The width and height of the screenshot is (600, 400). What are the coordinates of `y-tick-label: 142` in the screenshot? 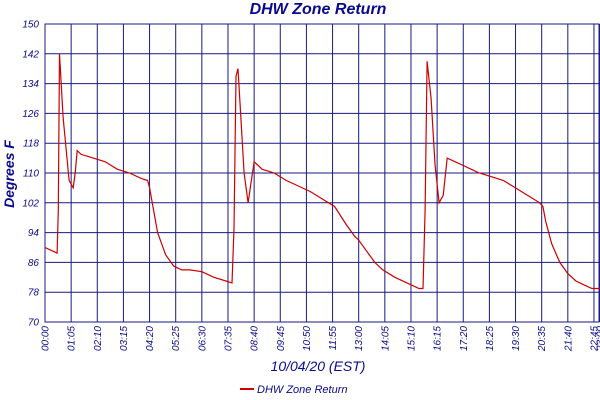 It's located at (30, 54).